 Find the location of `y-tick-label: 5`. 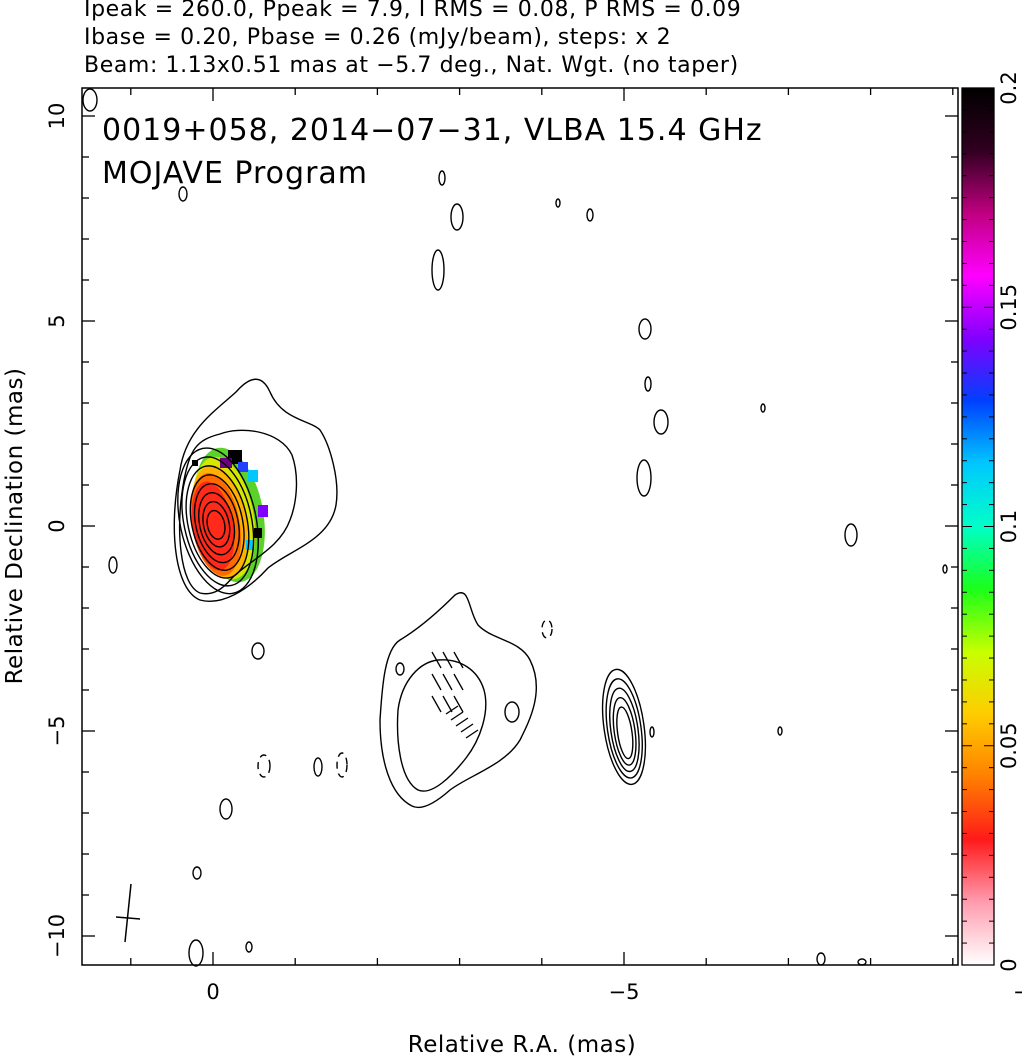

y-tick-label: 5 is located at coordinates (57, 320).